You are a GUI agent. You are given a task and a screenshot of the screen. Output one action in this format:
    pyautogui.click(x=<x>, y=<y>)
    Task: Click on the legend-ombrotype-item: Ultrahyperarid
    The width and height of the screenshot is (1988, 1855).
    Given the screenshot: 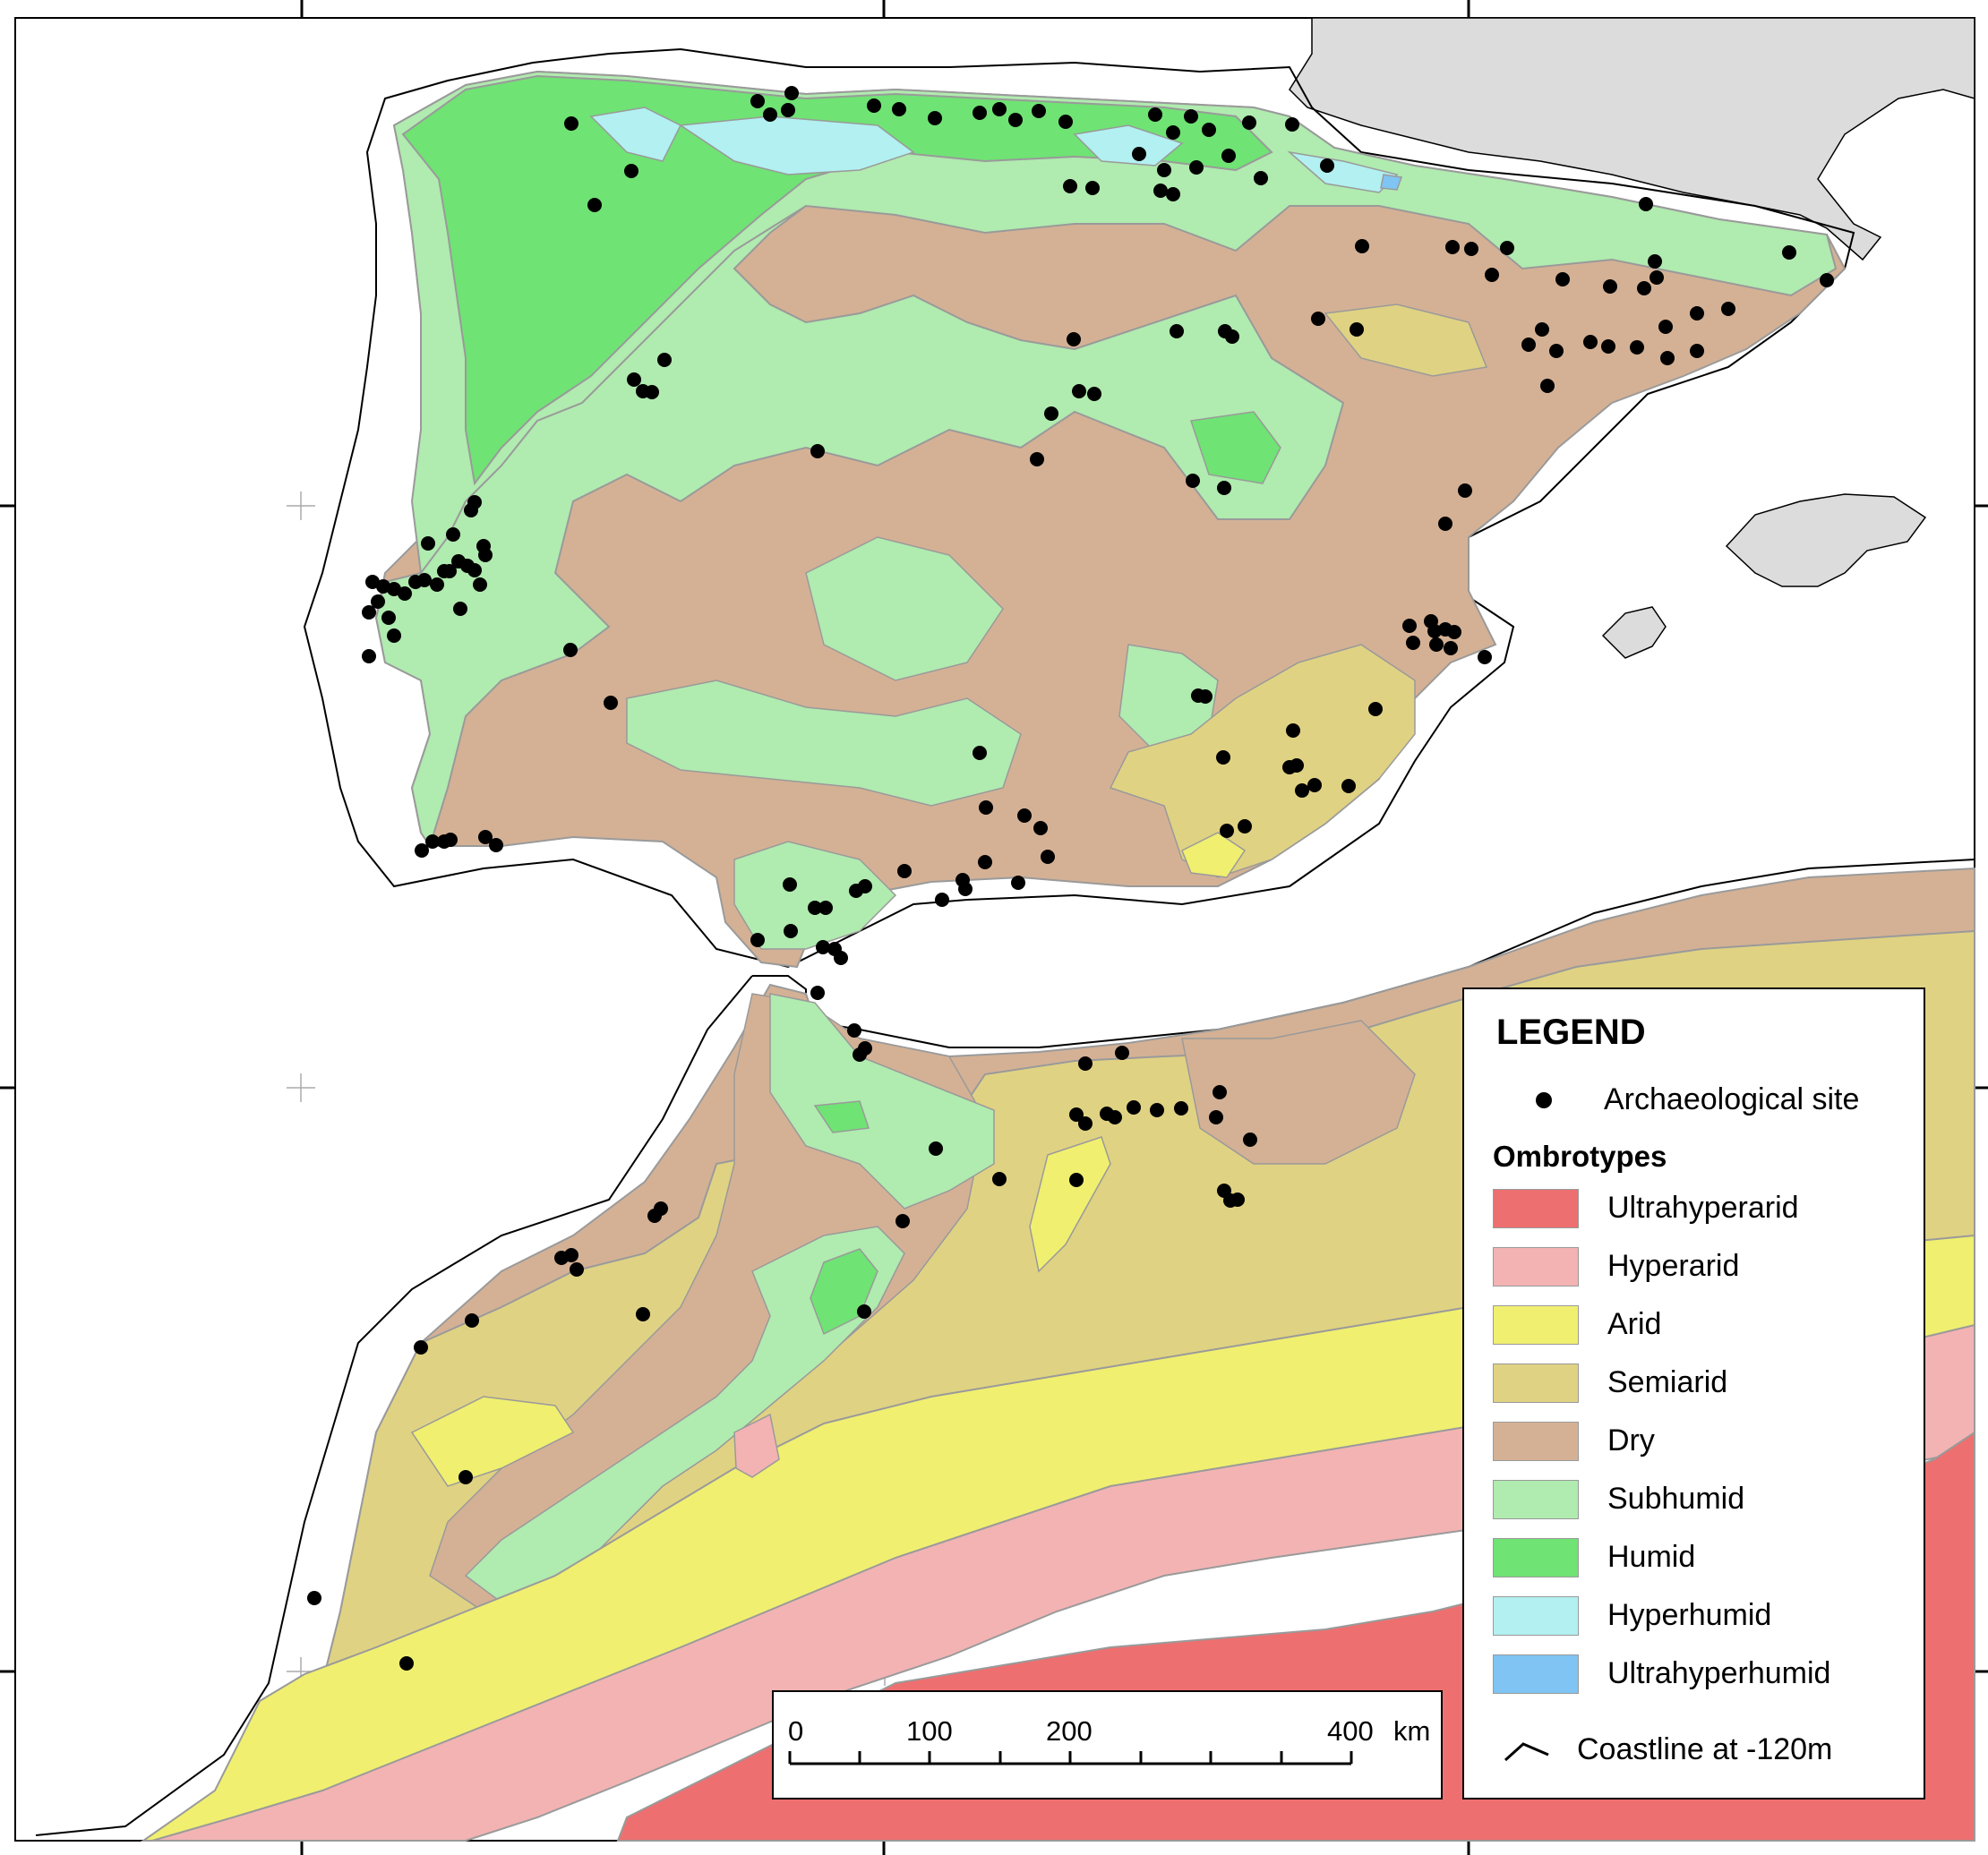 What is the action you would take?
    pyautogui.click(x=1694, y=1208)
    